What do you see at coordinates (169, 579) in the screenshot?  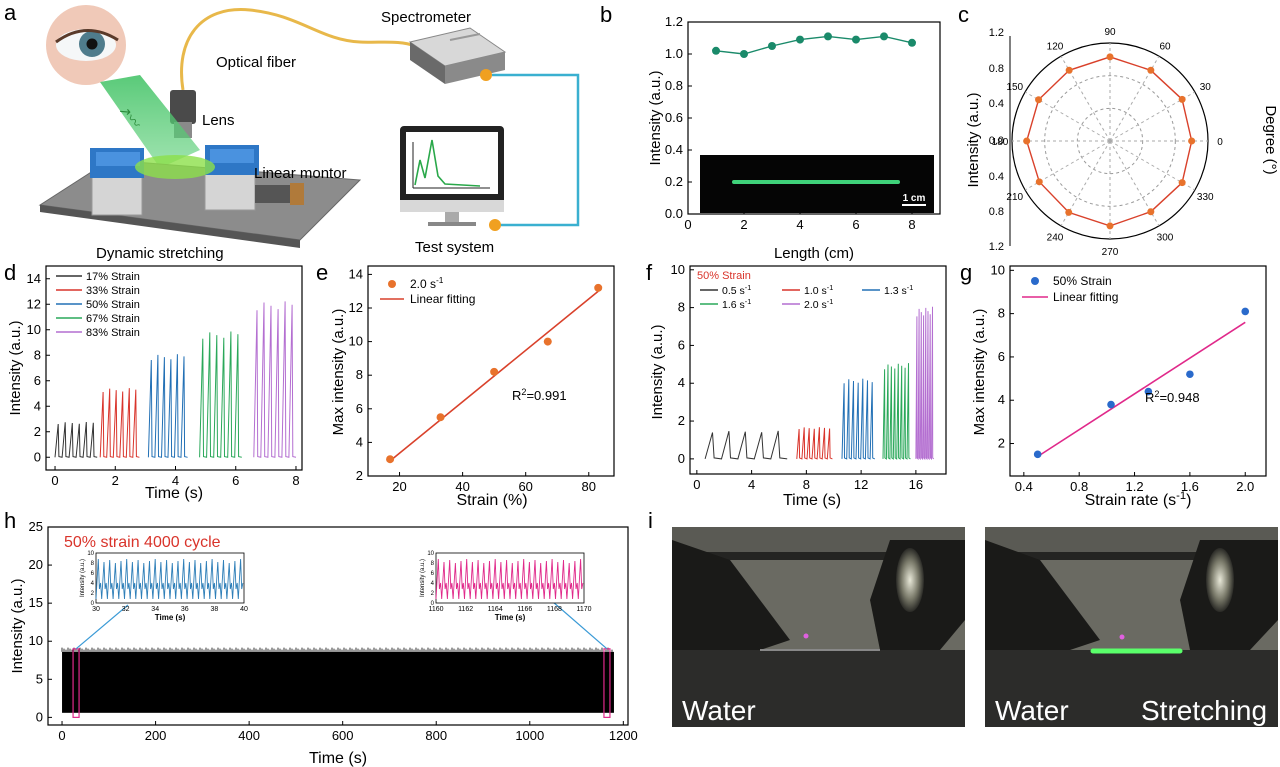 I see `h-inset-1-series-line` at bounding box center [169, 579].